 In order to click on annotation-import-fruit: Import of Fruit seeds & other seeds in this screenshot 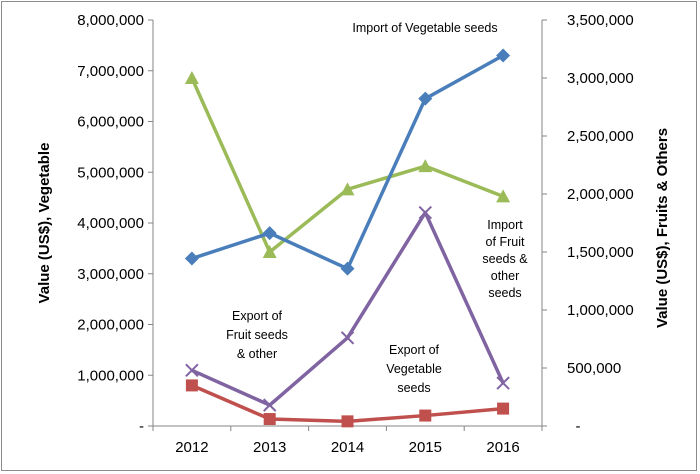, I will do `click(505, 259)`.